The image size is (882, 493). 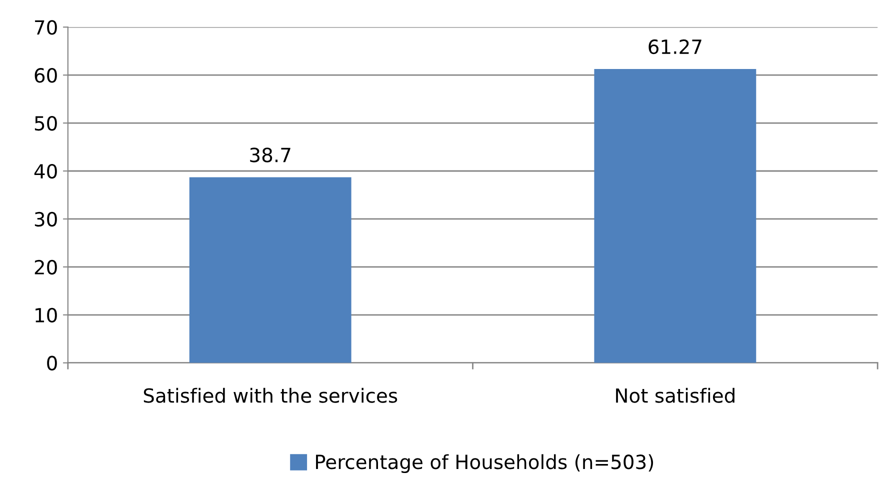 What do you see at coordinates (45, 171) in the screenshot?
I see `y-tick-label: 40` at bounding box center [45, 171].